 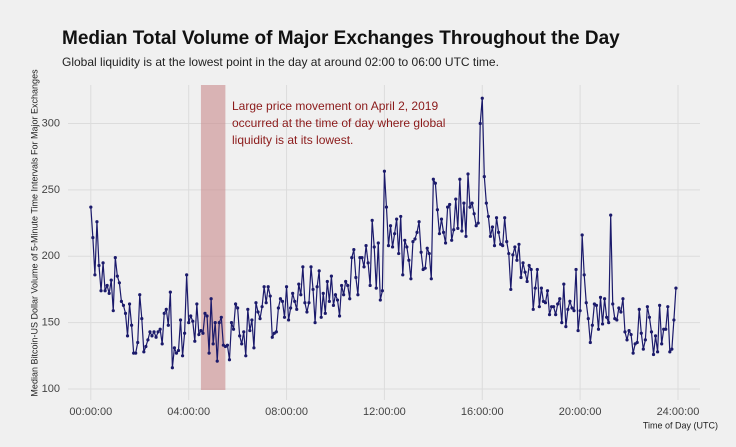 What do you see at coordinates (384, 412) in the screenshot?
I see `x-tick-label: 12:00:00` at bounding box center [384, 412].